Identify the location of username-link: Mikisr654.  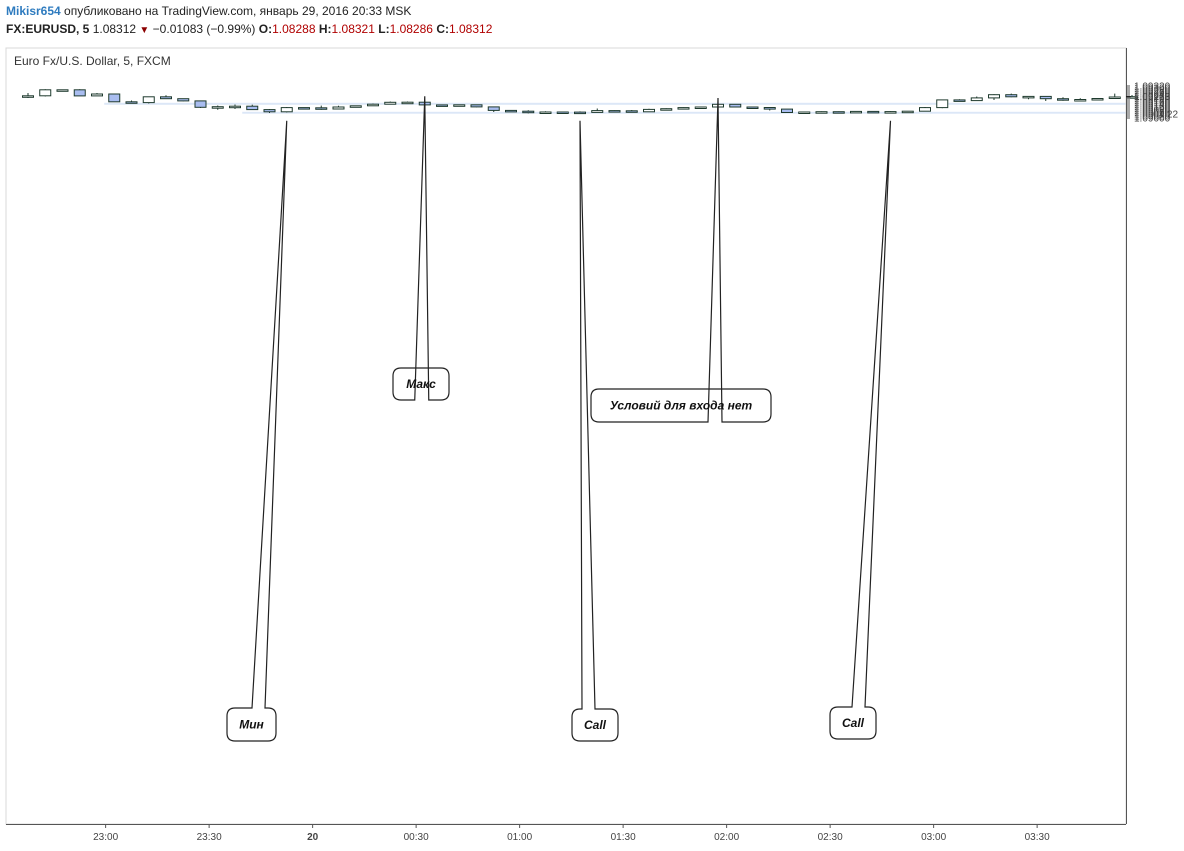
(33, 11).